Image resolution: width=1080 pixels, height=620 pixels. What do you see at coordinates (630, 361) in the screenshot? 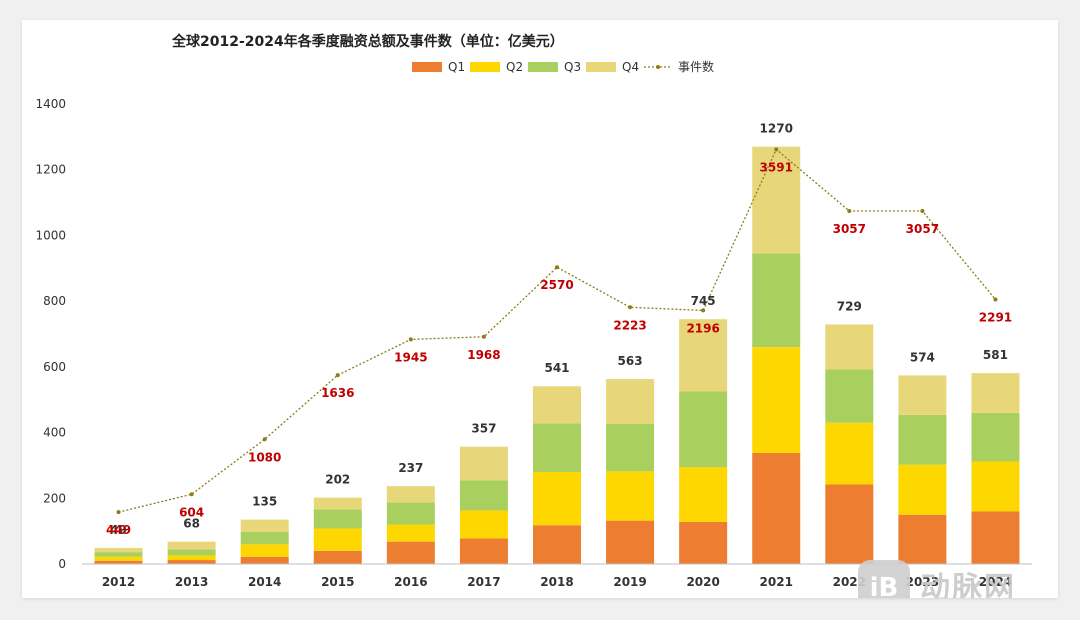
I see `total-label: 563` at bounding box center [630, 361].